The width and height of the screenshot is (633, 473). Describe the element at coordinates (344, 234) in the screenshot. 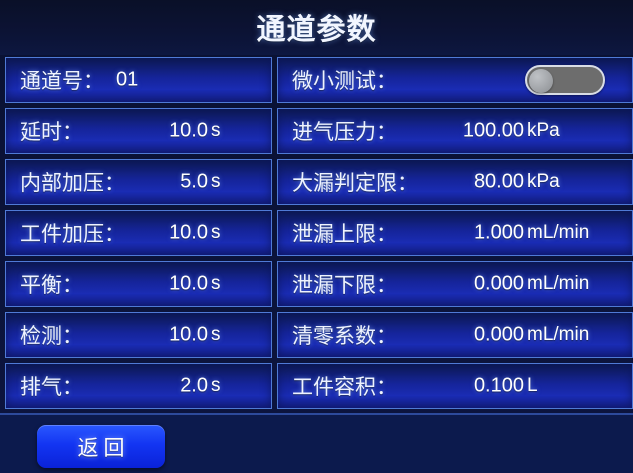

I see `param-label: 泄漏上限：` at that location.